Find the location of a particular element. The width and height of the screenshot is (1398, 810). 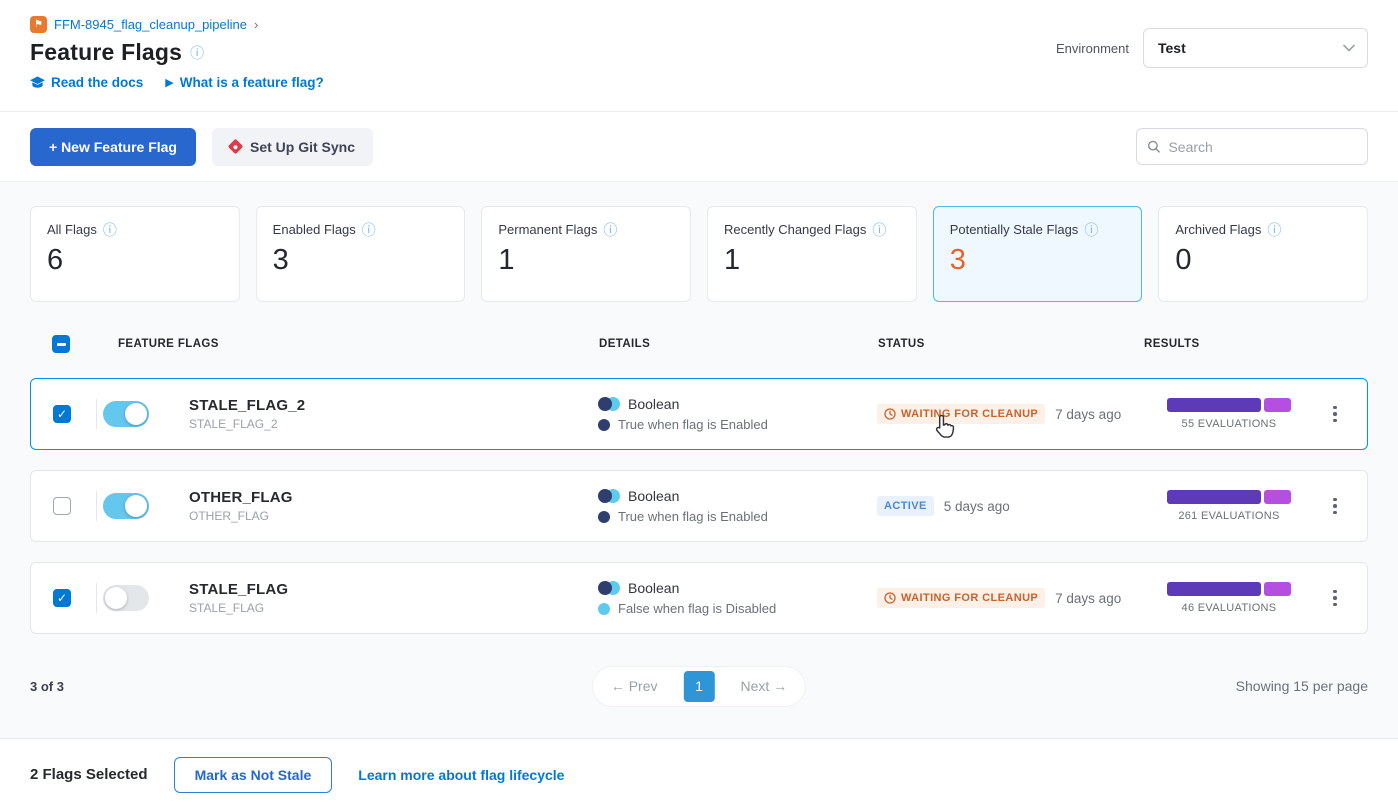

read-docs-link: Read the docs is located at coordinates (86, 82).